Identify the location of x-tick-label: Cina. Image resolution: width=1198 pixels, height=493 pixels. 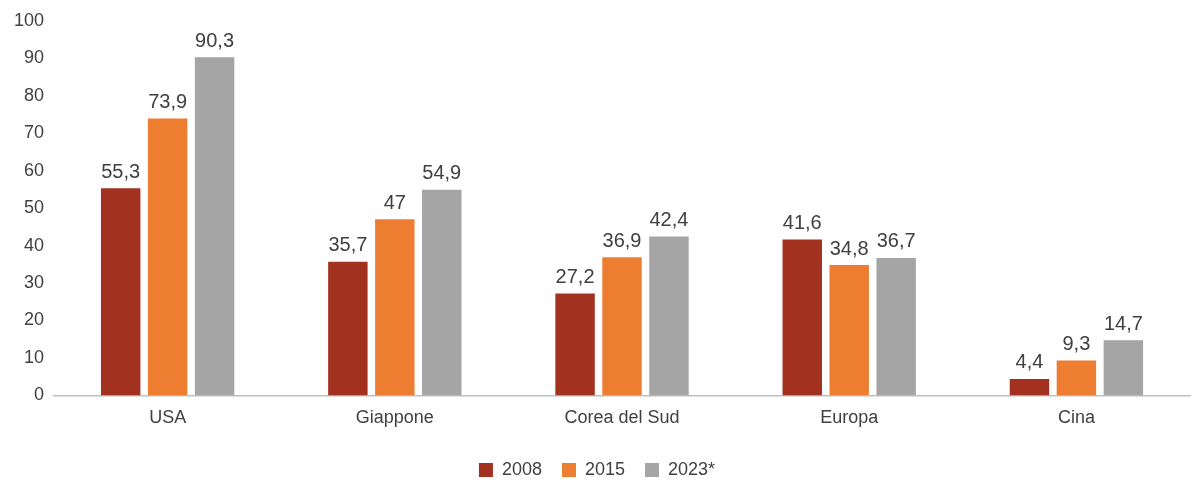
(1076, 417).